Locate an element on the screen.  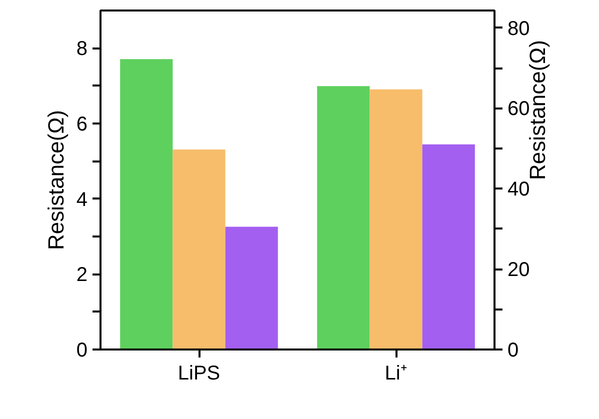
y-tick-label: 2 is located at coordinates (82, 275).